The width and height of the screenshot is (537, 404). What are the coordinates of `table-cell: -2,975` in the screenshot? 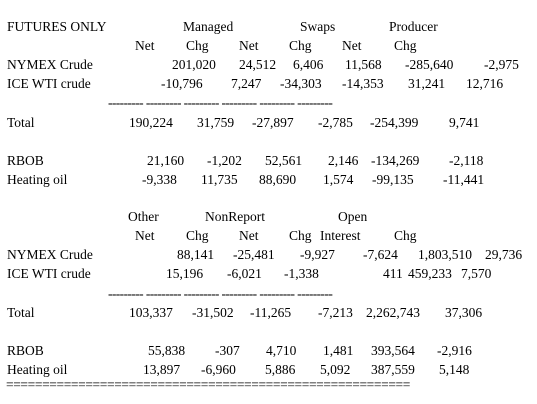 It's located at (501, 64).